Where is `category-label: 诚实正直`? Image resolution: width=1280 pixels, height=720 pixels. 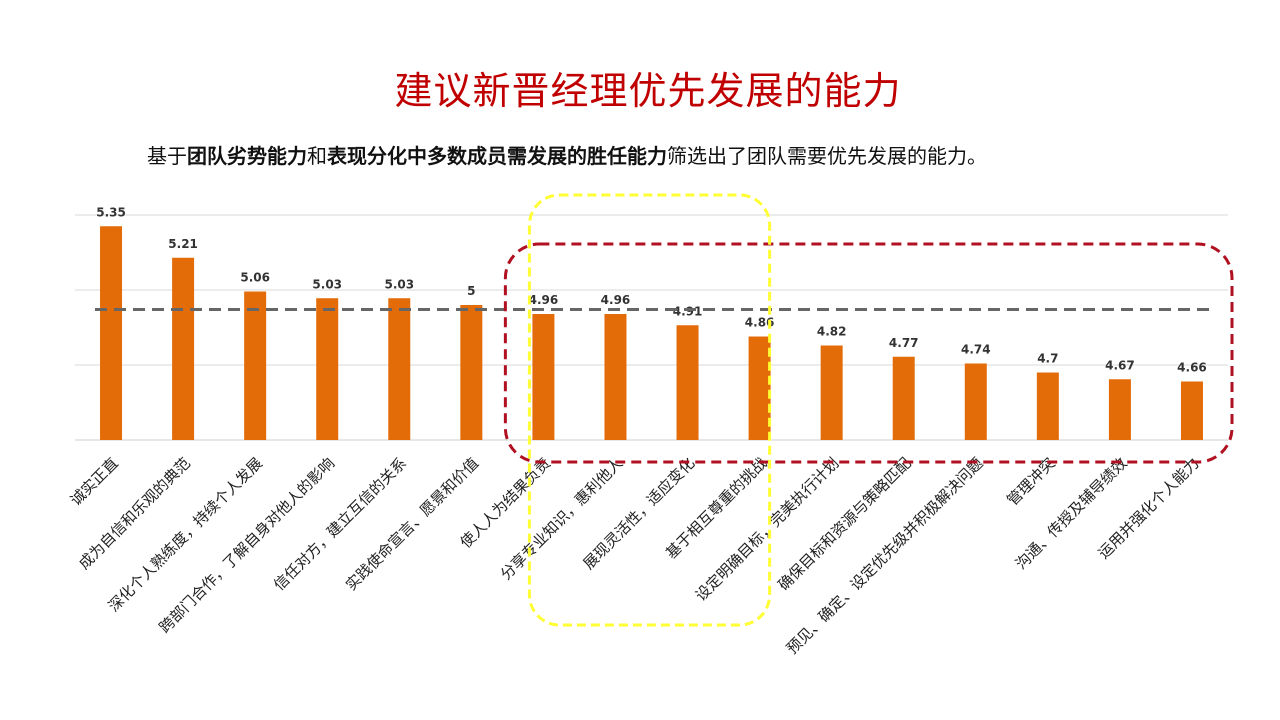
category-label: 诚实正直 is located at coordinates (94, 481).